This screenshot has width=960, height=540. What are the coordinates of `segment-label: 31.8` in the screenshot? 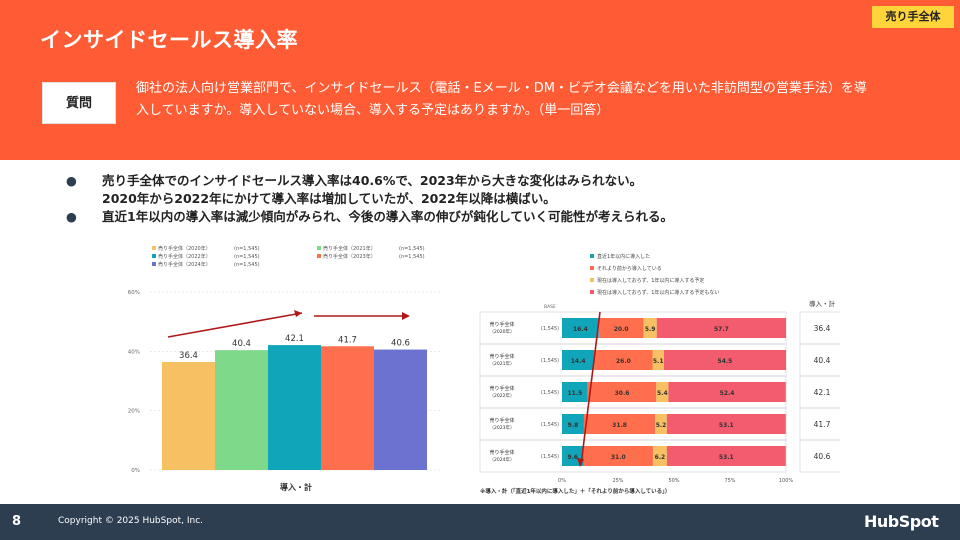 It's located at (619, 425).